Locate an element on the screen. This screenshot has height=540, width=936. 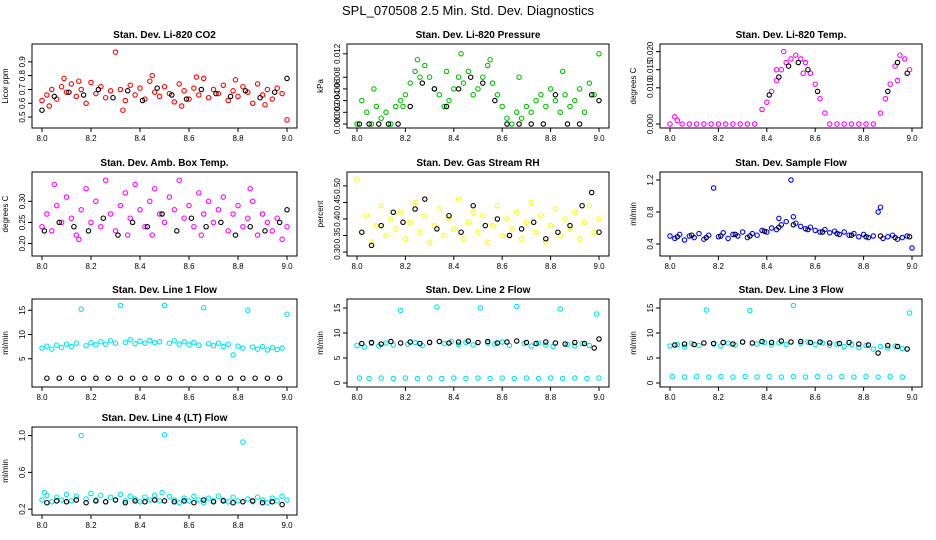
x-tick-label: 8.8 is located at coordinates (238, 397).